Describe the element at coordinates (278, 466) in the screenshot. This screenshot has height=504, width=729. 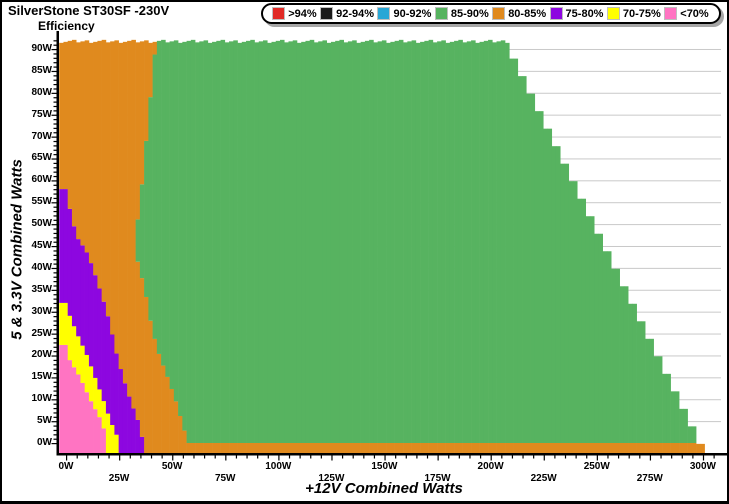
I see `x-tick-label: 100W` at that location.